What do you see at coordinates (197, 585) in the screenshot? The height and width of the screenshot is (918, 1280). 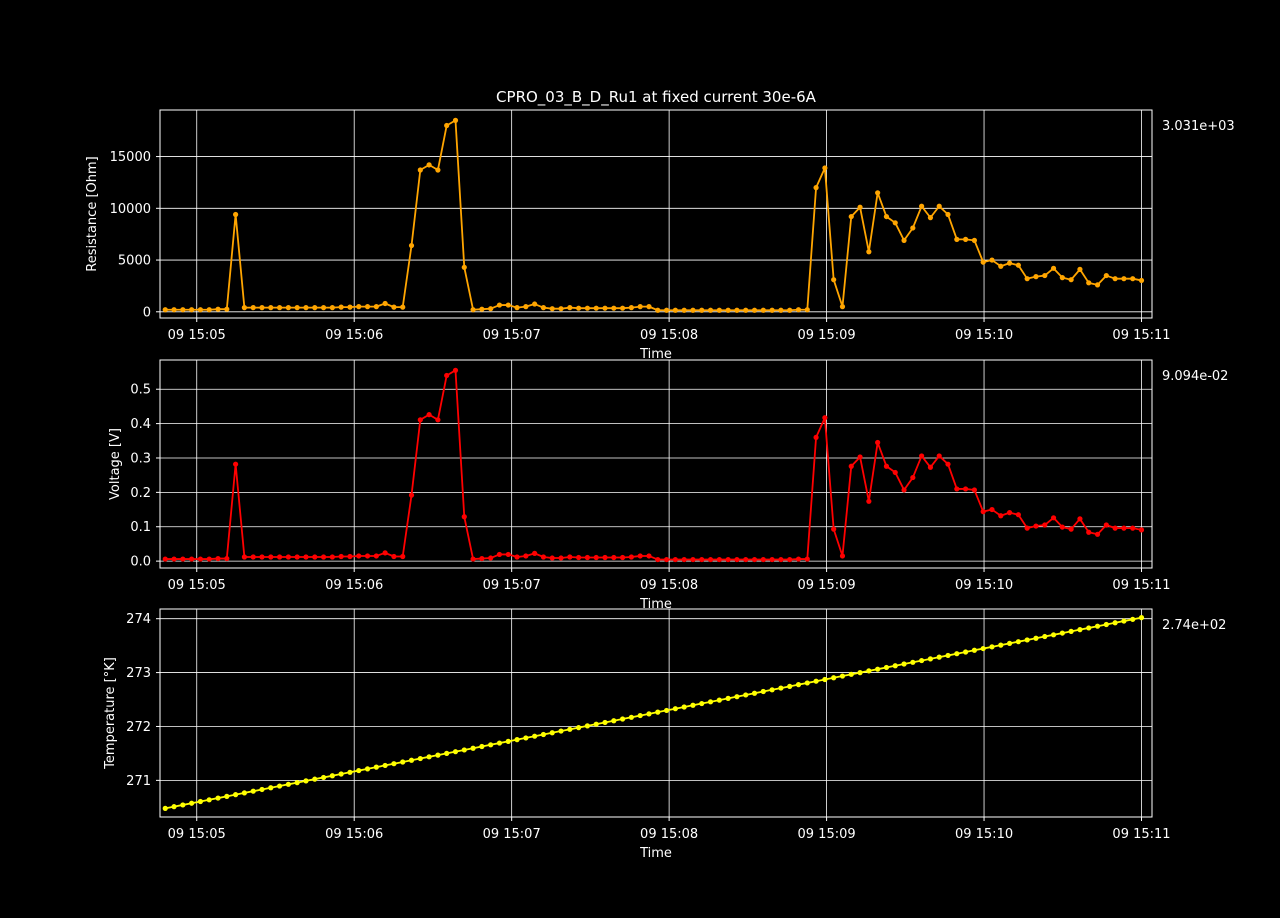 I see `x-tick-label: 09 15:05` at bounding box center [197, 585].